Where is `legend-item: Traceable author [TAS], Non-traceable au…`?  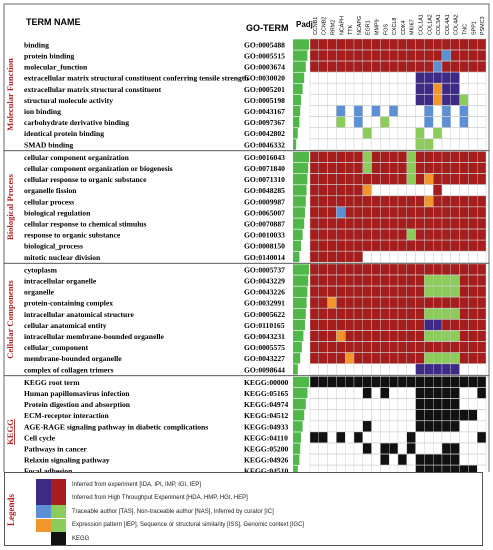
legend-item: Traceable author [TAS], Non-traceable au… is located at coordinates (155, 512).